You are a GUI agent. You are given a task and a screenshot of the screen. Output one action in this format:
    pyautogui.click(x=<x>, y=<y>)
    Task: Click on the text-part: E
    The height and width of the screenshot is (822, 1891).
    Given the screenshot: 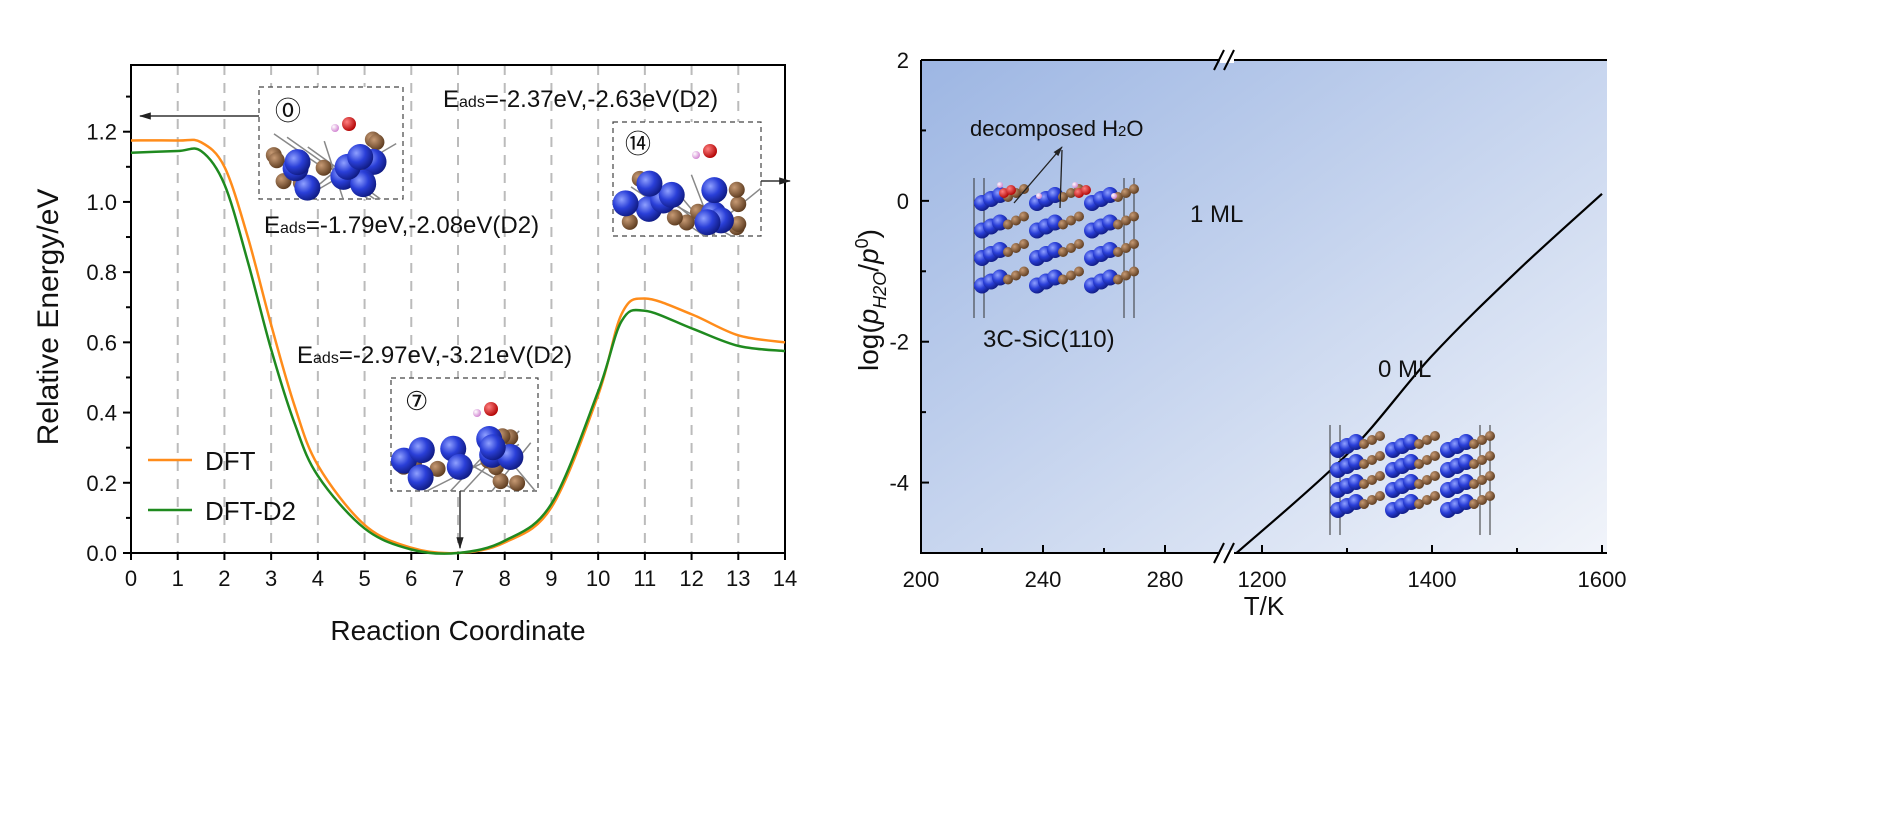 What is the action you would take?
    pyautogui.click(x=272, y=225)
    